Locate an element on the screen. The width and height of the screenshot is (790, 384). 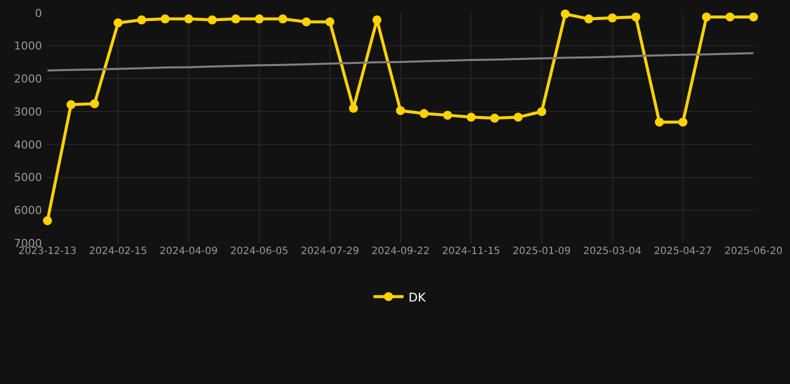
x-tick-label: 2024-11-15 is located at coordinates (471, 251).